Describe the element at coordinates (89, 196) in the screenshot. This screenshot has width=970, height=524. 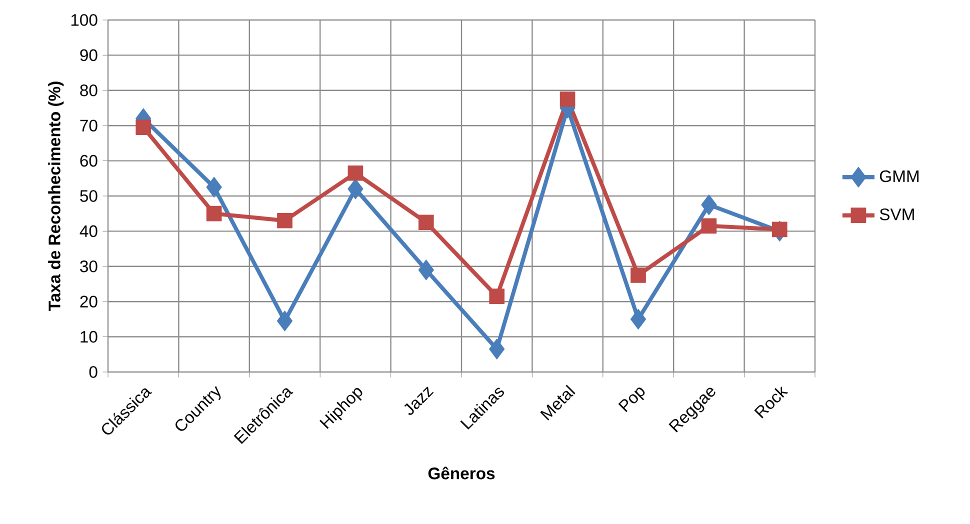
I see `y-tick-label: 50` at that location.